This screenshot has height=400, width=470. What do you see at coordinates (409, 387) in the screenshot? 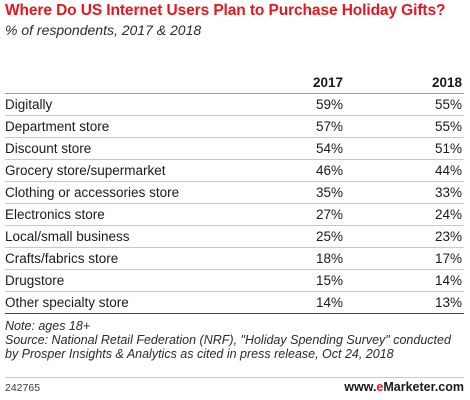
I see `brand-name: Marketer` at bounding box center [409, 387].